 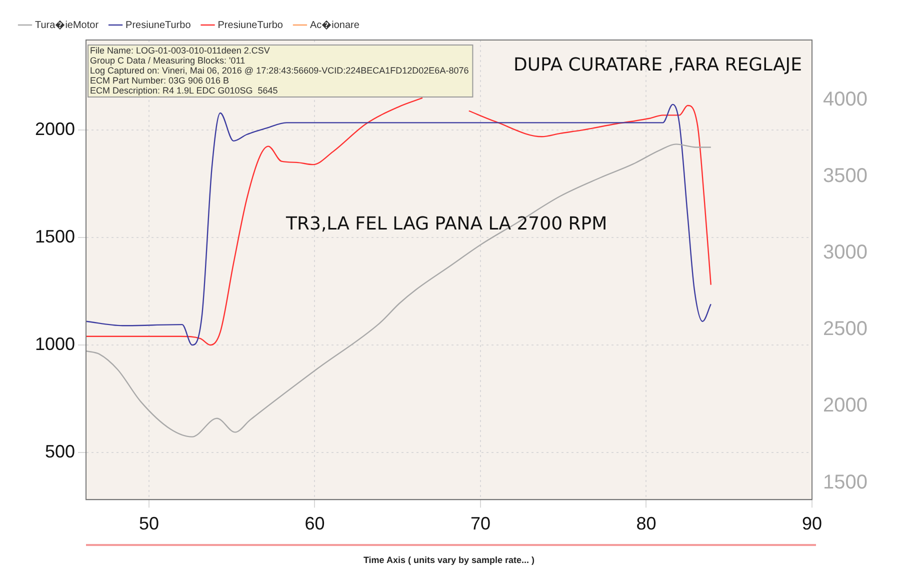 I want to click on y-tick-label: 2000, so click(x=54, y=129).